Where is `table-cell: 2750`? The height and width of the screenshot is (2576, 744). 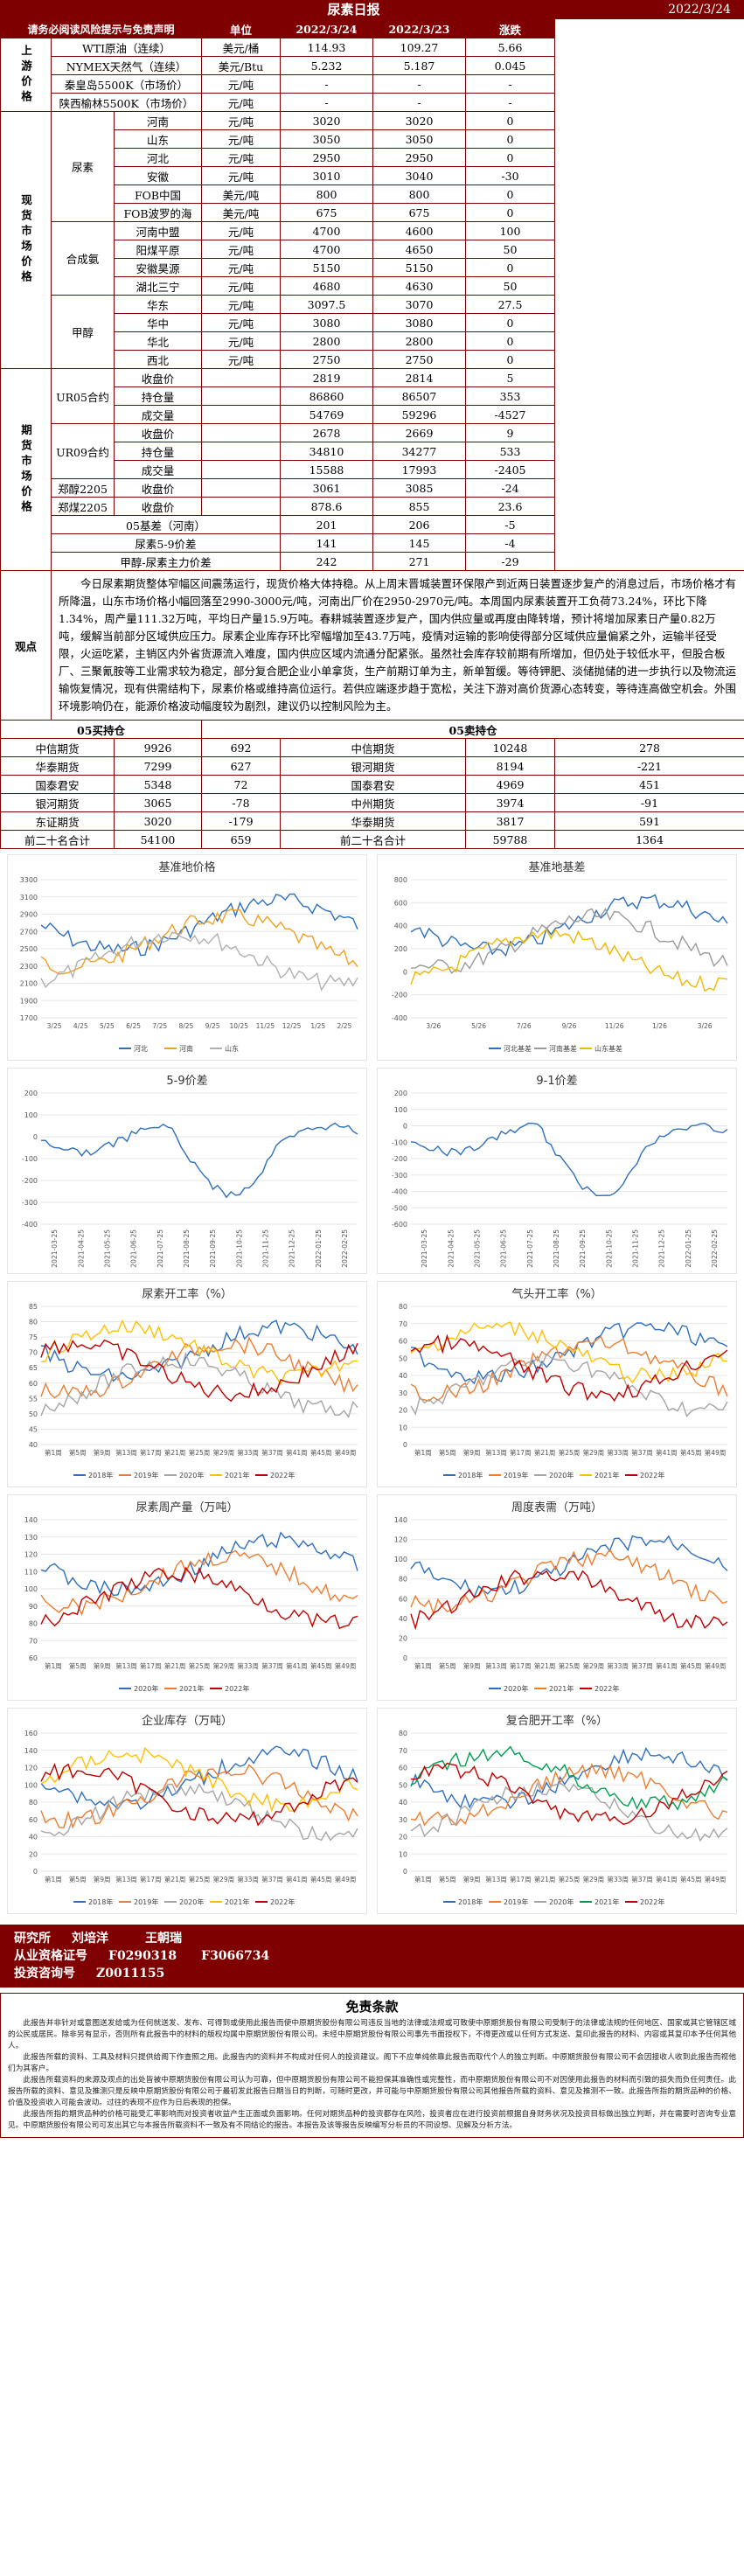
table-cell: 2750 is located at coordinates (326, 359).